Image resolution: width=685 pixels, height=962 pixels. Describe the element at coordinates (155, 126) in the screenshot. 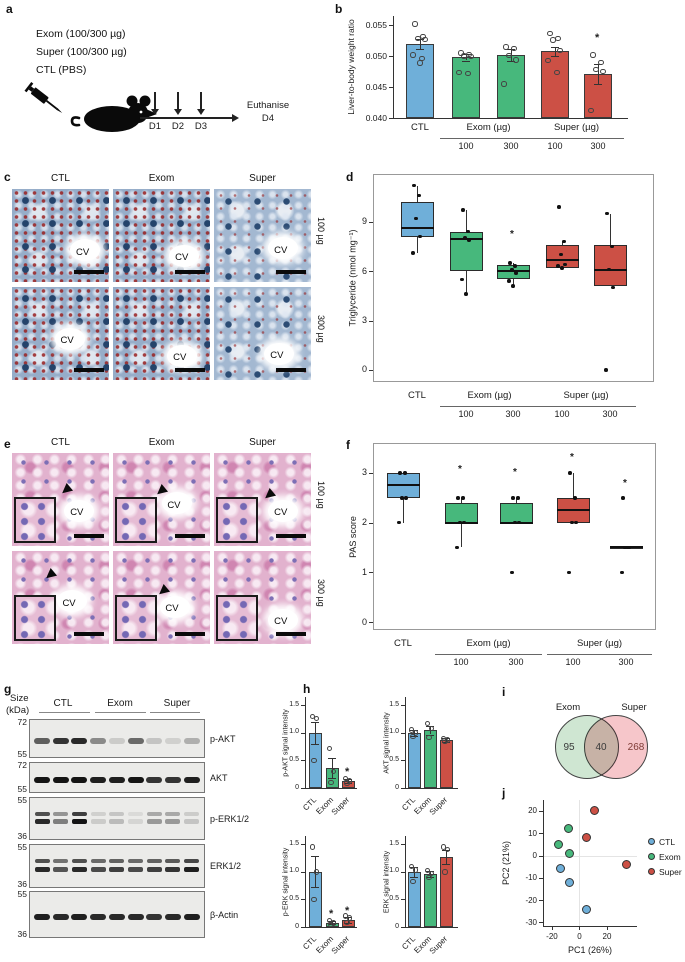

I see `day-label: D1` at that location.